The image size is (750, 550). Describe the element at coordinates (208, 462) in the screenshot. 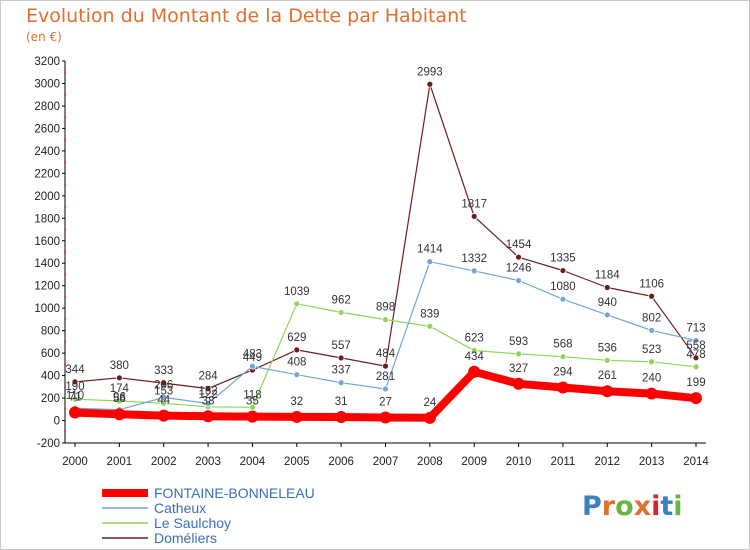

I see `x-tick-label: 2003` at that location.